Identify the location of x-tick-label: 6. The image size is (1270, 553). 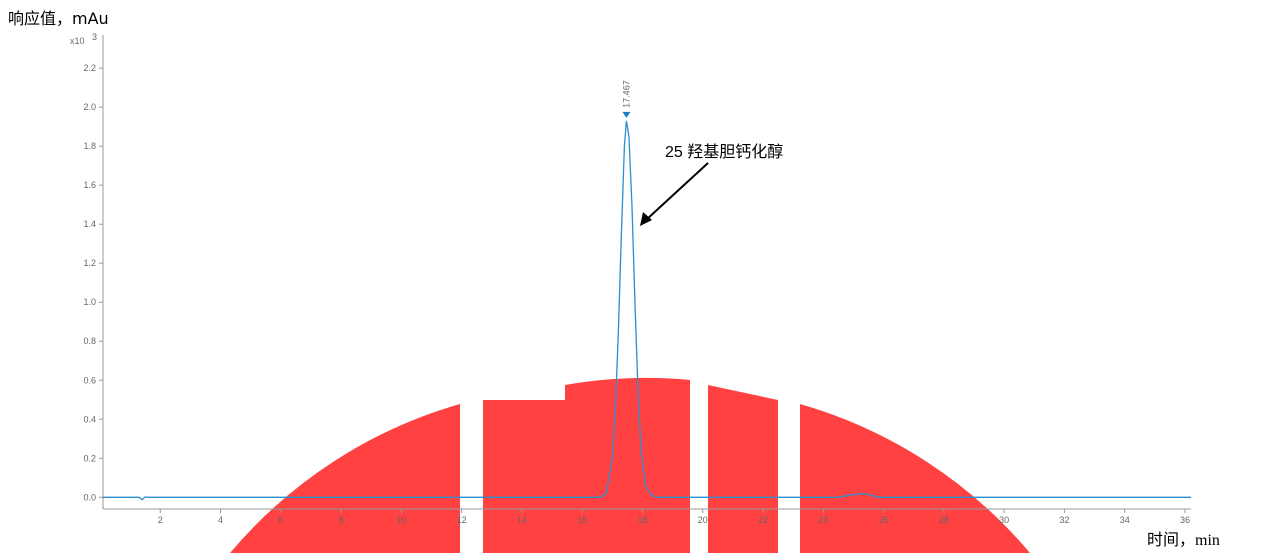
(280, 520).